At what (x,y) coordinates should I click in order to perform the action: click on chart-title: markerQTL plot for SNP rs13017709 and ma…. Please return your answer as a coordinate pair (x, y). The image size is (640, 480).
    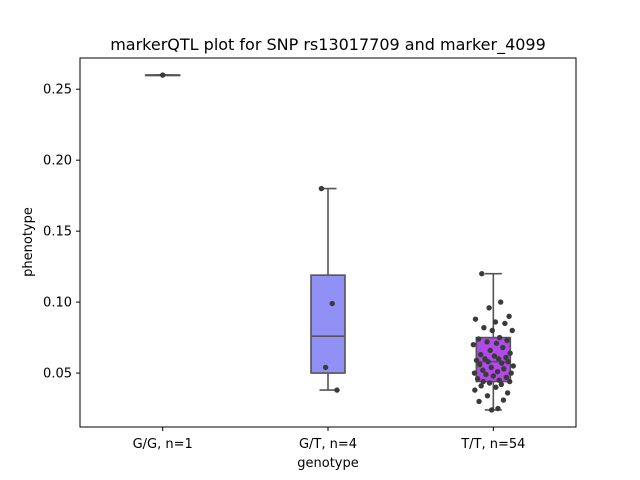
    Looking at the image, I should click on (328, 45).